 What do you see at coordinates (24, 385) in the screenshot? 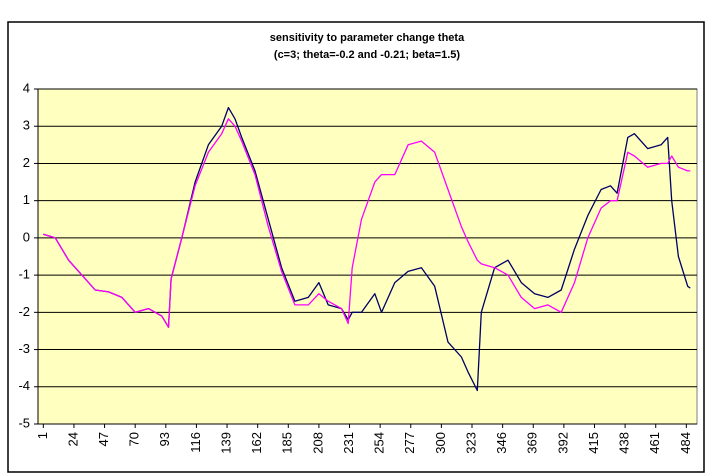
I see `y-tick-label: -4` at bounding box center [24, 385].